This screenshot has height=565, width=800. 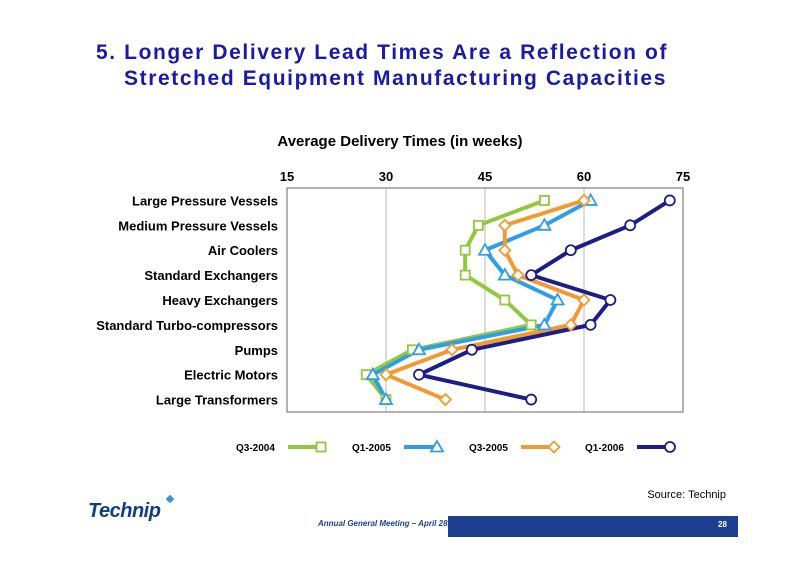 What do you see at coordinates (386, 374) in the screenshot?
I see `point-q3-2005-electric-motors` at bounding box center [386, 374].